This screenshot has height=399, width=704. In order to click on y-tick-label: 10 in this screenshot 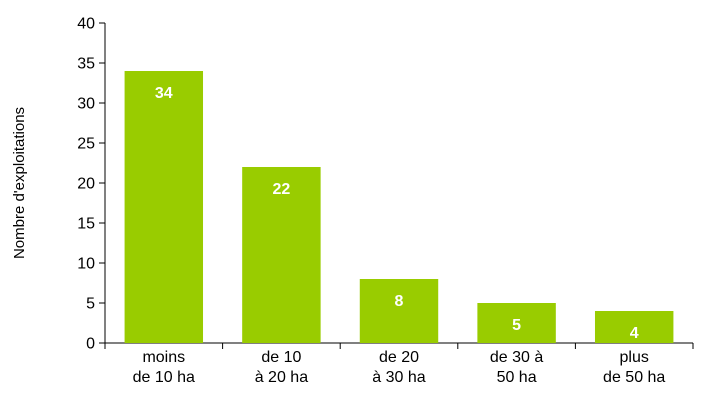, I will do `click(86, 264)`.